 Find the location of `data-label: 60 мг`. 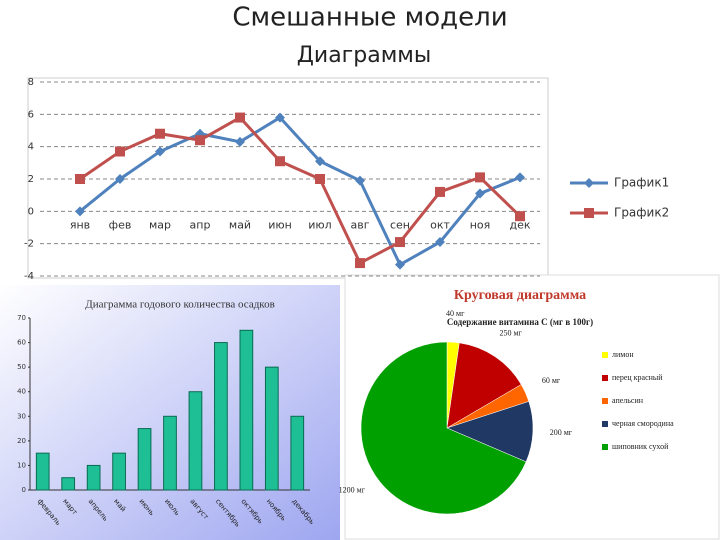

data-label: 60 мг is located at coordinates (551, 380).